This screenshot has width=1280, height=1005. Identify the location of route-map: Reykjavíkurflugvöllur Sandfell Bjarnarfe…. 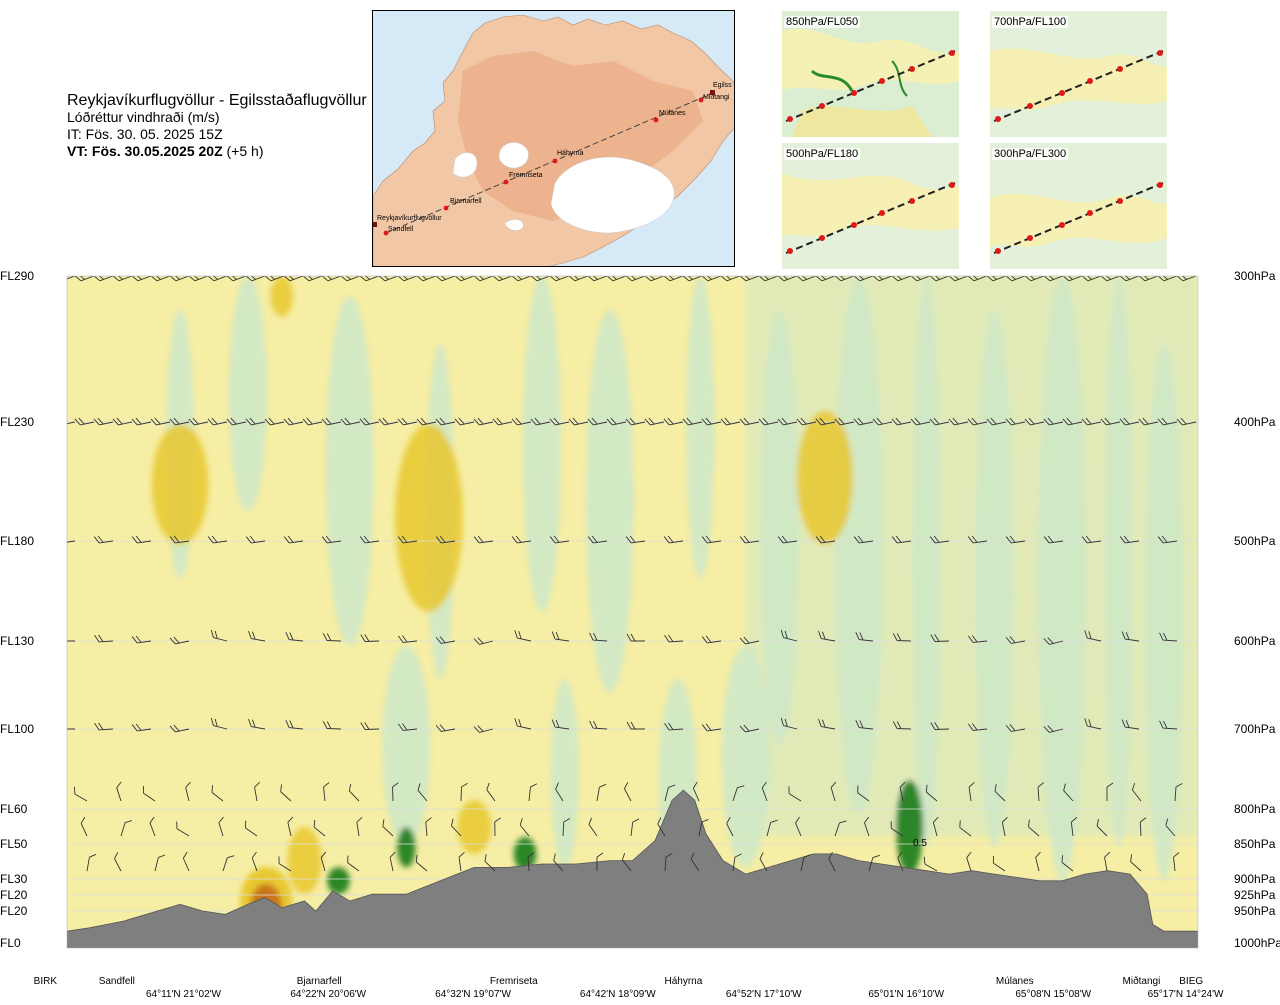
(553, 138).